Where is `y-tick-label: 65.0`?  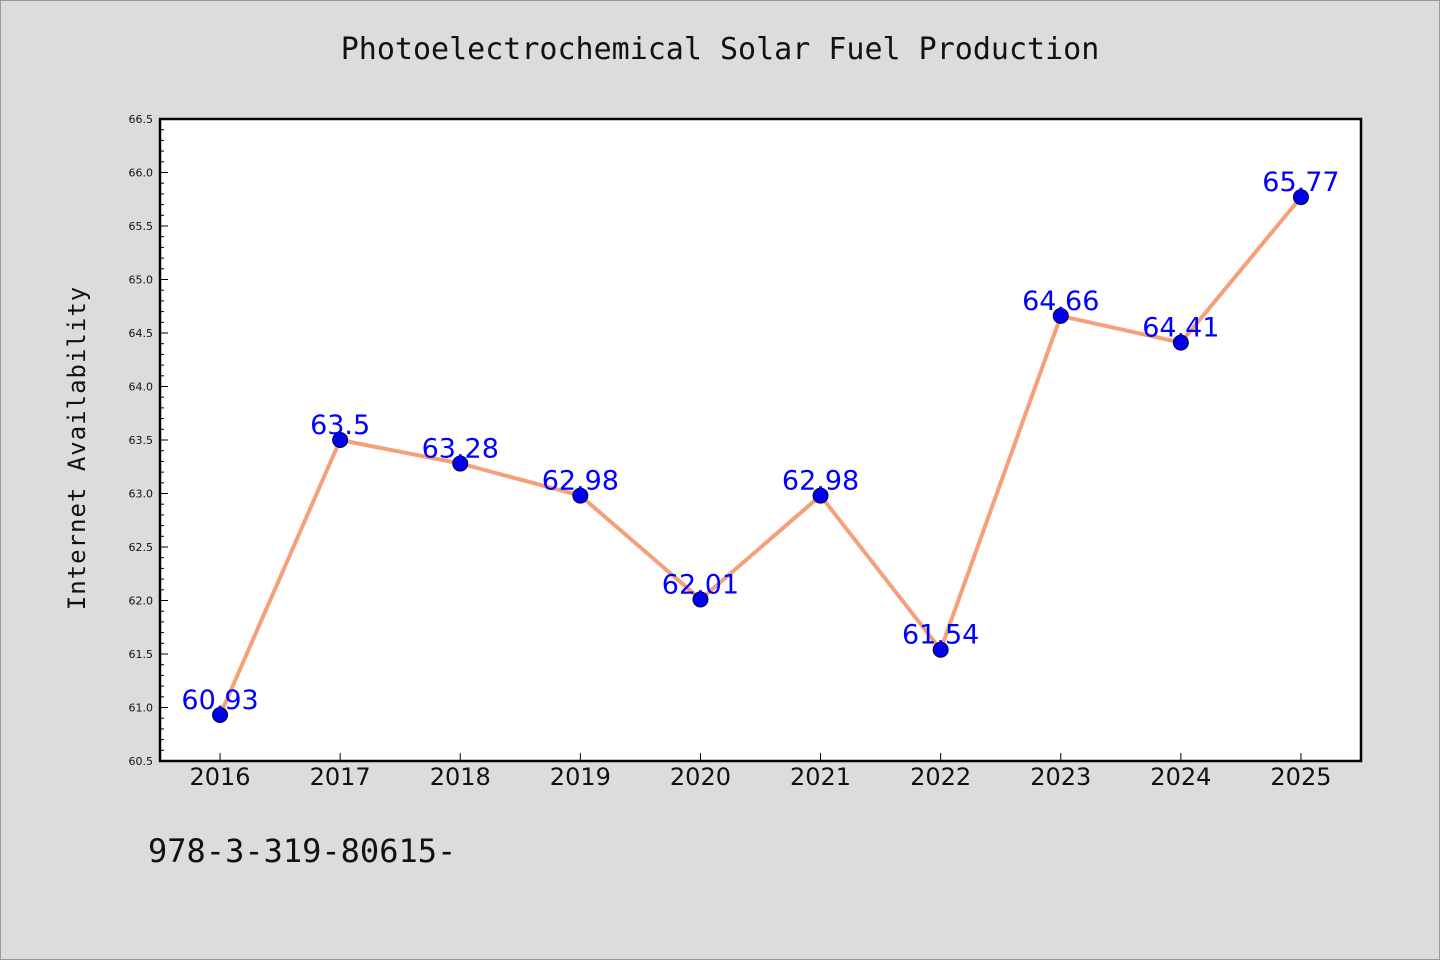 y-tick-label: 65.0 is located at coordinates (141, 280).